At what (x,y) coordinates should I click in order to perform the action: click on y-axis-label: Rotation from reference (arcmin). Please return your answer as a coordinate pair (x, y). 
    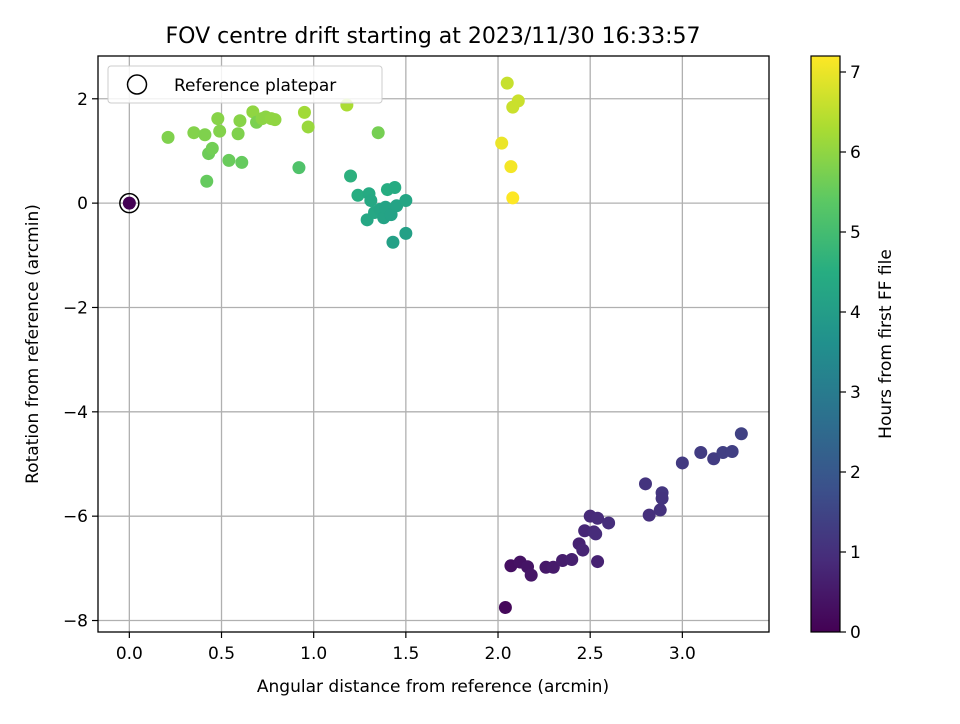
    Looking at the image, I should click on (33, 344).